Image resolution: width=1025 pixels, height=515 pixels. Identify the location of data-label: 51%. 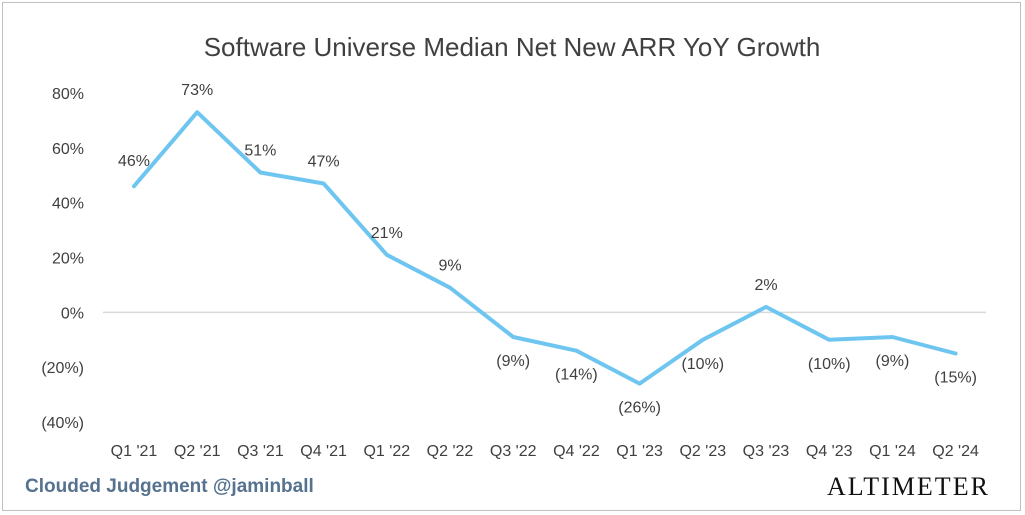
(260, 151).